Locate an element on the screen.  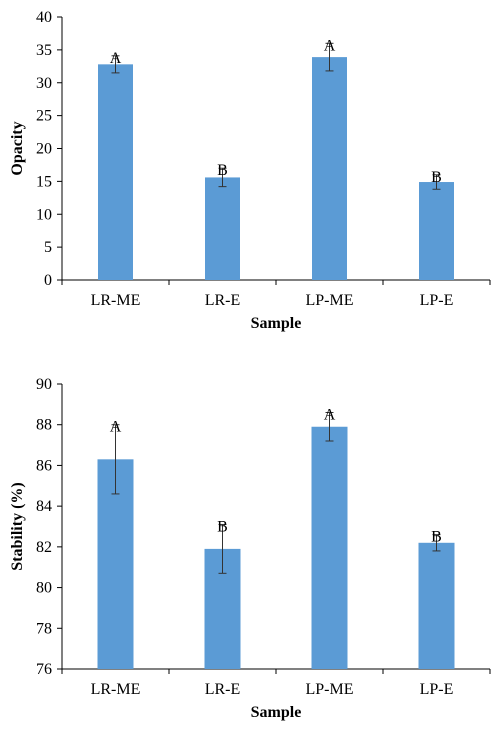
opacity-y-tick-label: 5 is located at coordinates (48, 247).